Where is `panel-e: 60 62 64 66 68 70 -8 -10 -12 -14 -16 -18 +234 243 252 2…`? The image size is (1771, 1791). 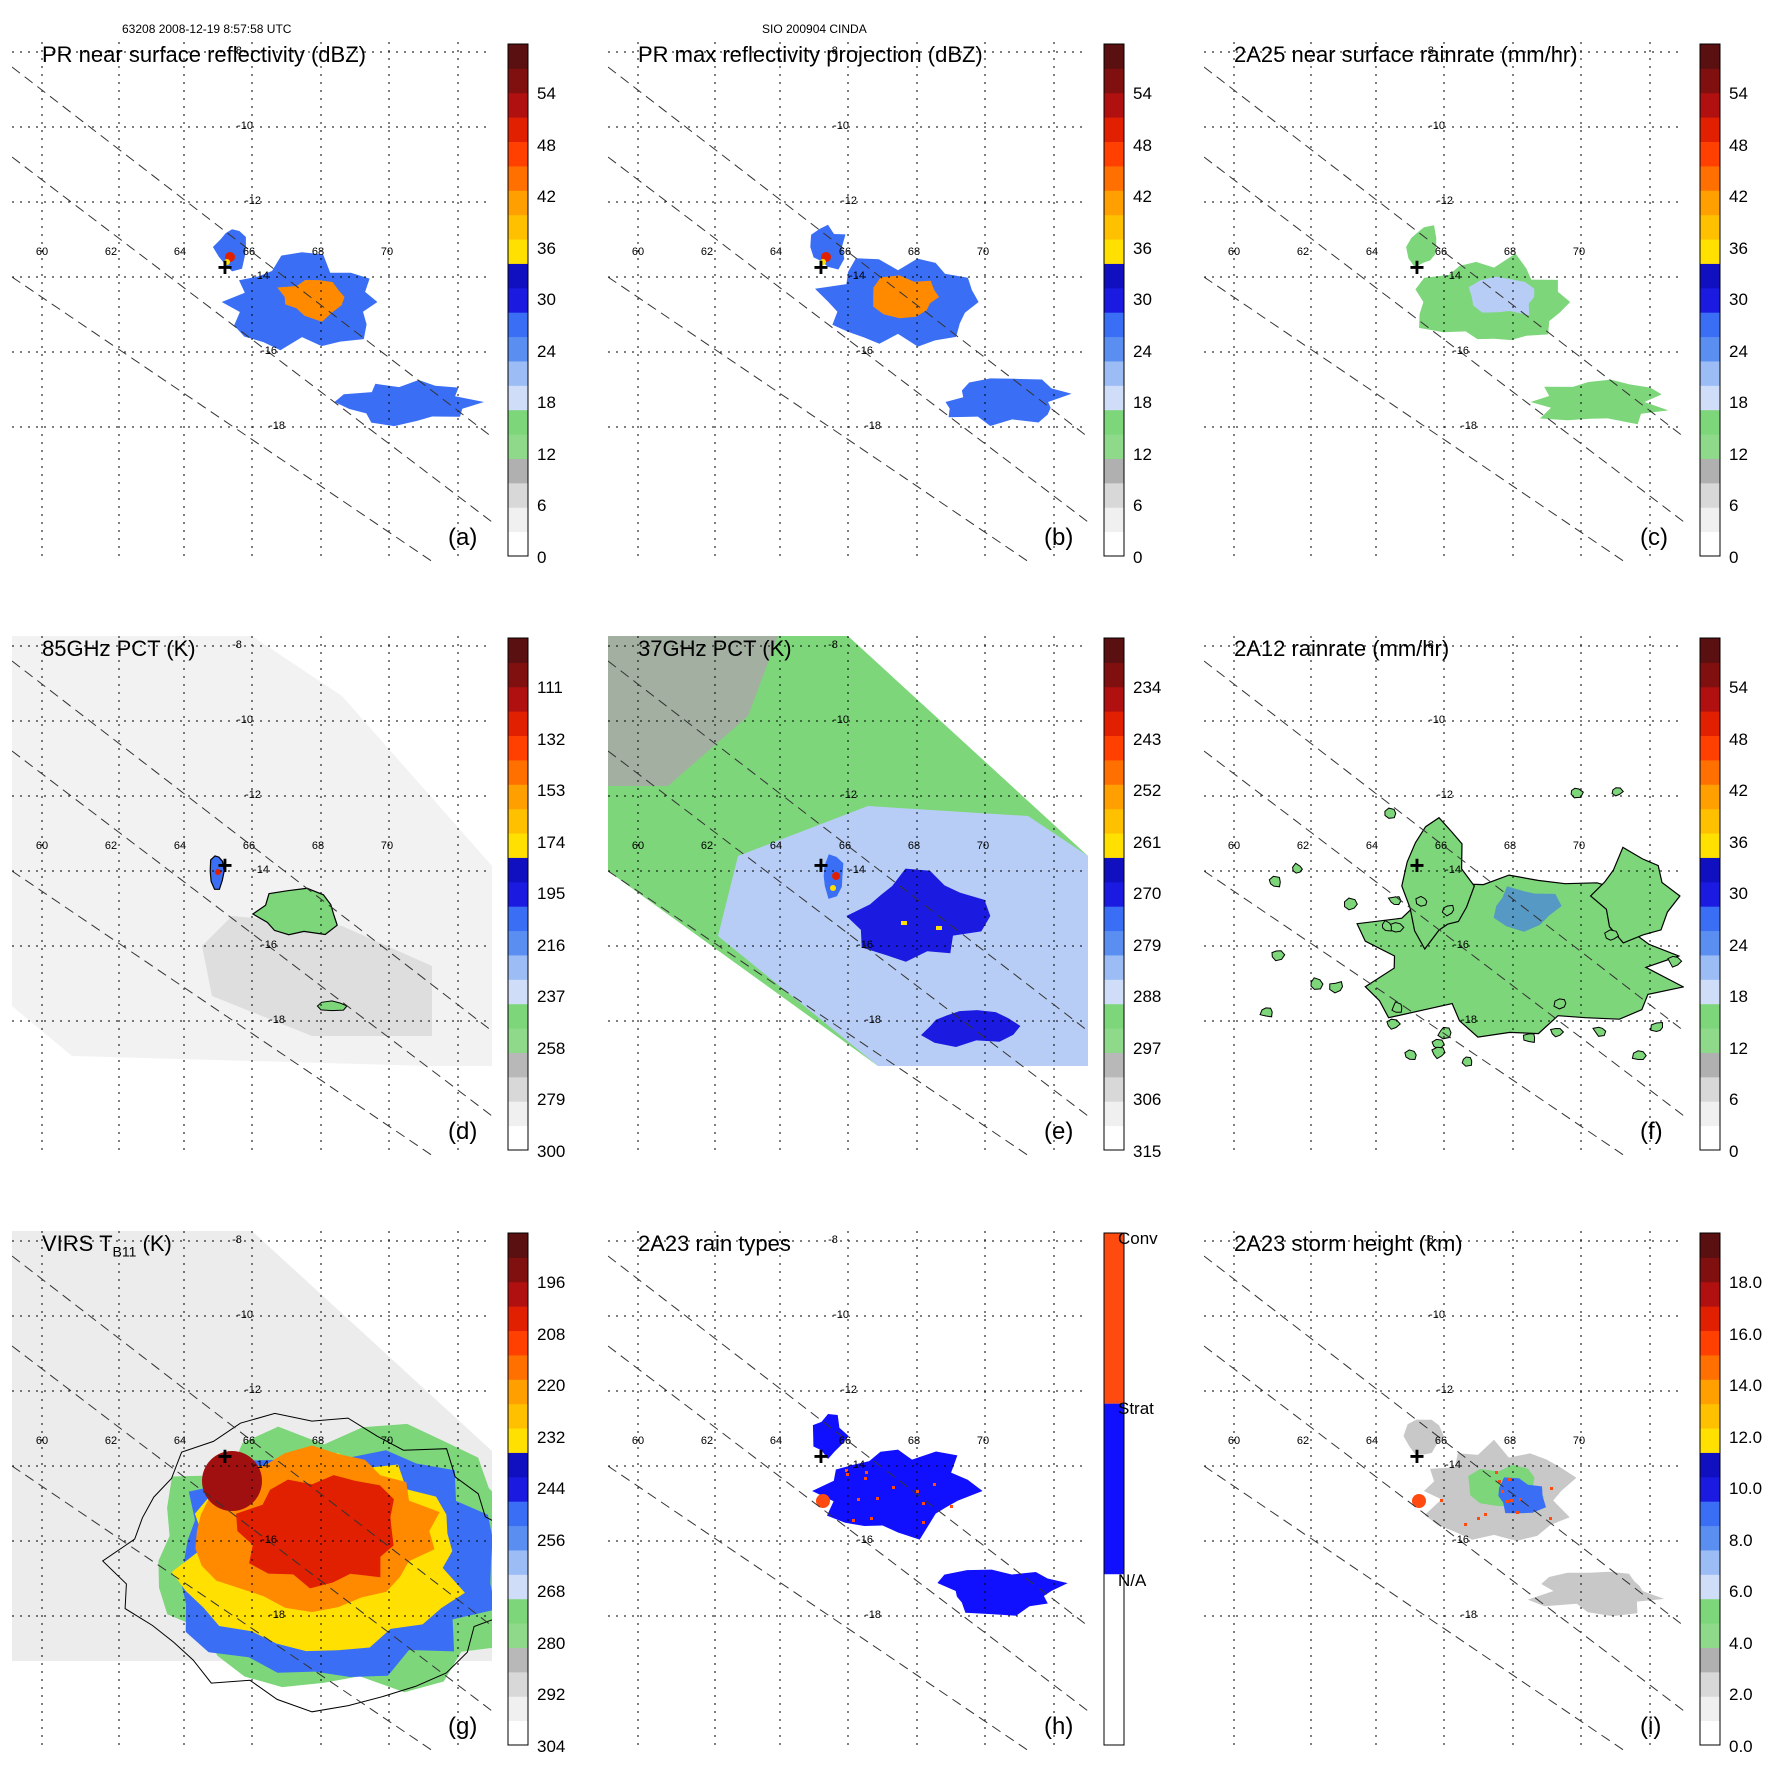
panel-e: 60 62 64 66 68 70 -8 -10 -12 -14 -16 -18 +234 243 252 2… is located at coordinates (898, 916).